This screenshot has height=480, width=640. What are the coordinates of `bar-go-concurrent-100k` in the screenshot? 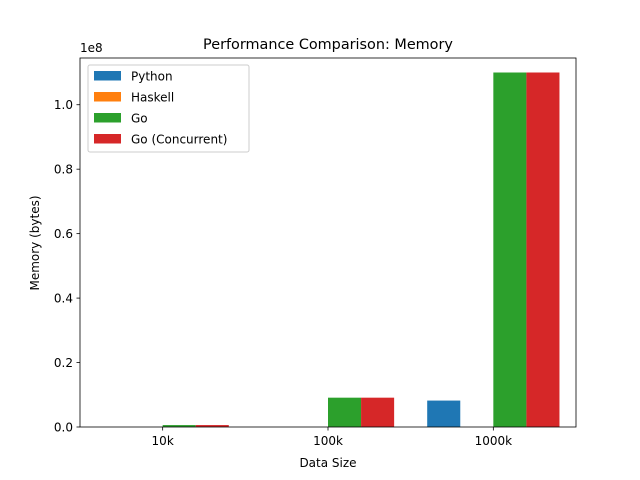 It's located at (378, 412).